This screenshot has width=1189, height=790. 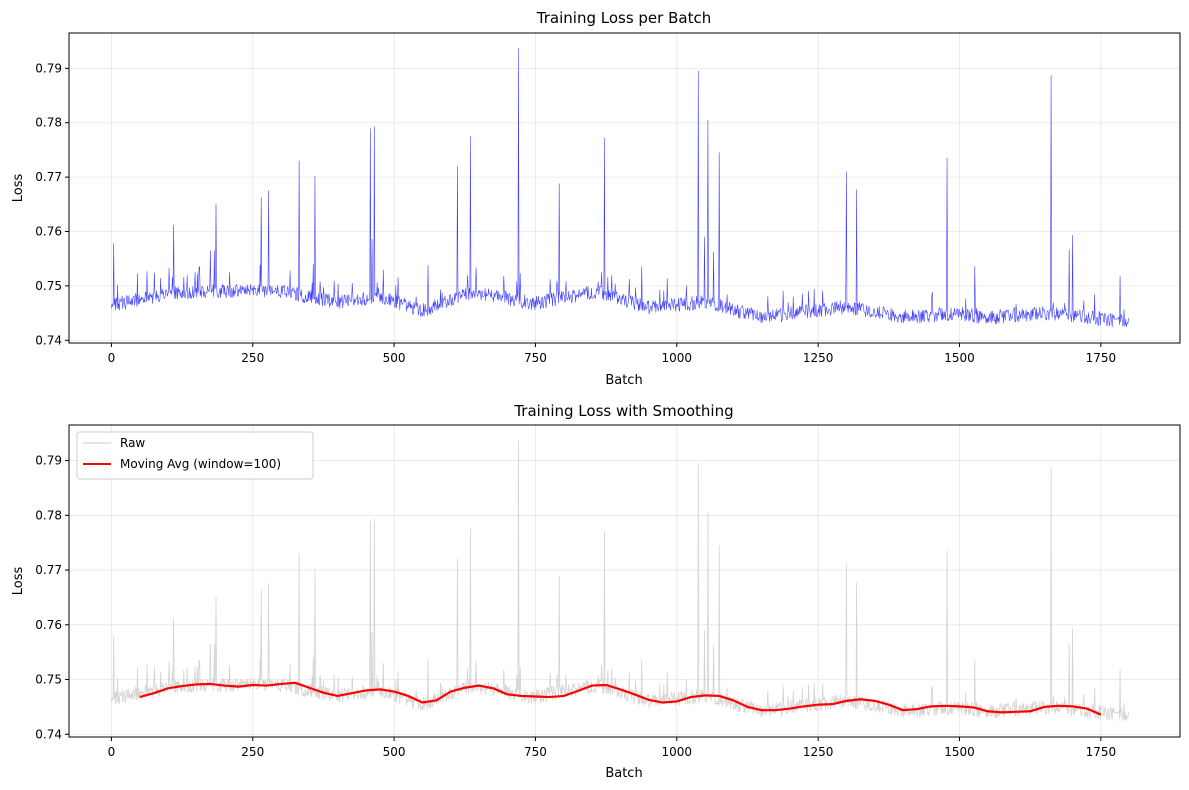 What do you see at coordinates (620, 698) in the screenshot?
I see `series-line-moving-avg` at bounding box center [620, 698].